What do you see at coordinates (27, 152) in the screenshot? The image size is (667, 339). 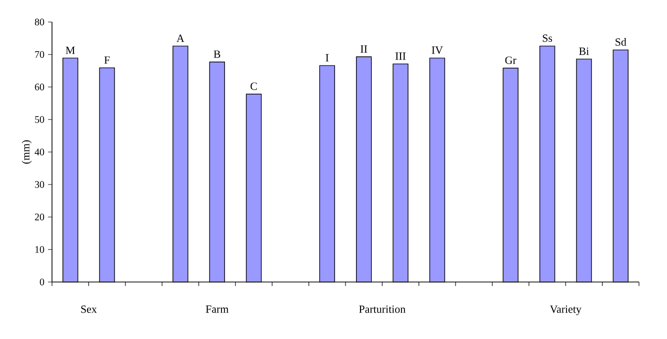 I see `y-axis-title: (mm)` at bounding box center [27, 152].